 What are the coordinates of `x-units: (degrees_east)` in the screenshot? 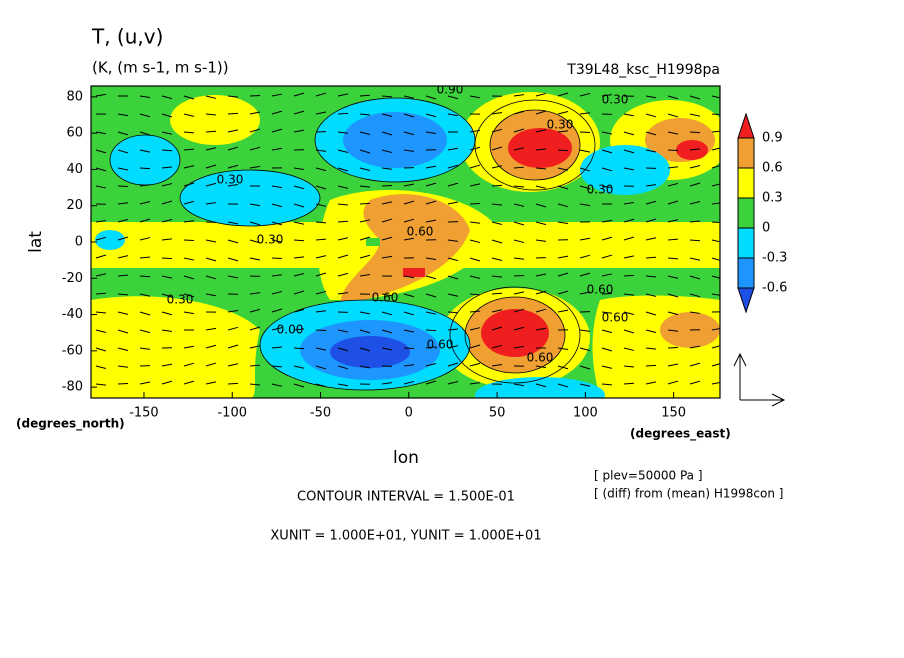 It's located at (680, 434).